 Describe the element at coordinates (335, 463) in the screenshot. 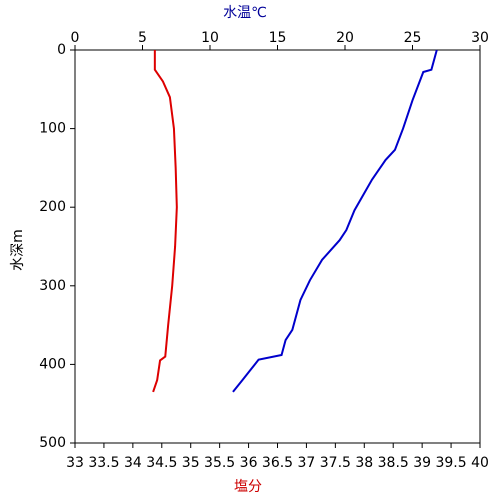

I see `x-tick-label: 37.5` at that location.